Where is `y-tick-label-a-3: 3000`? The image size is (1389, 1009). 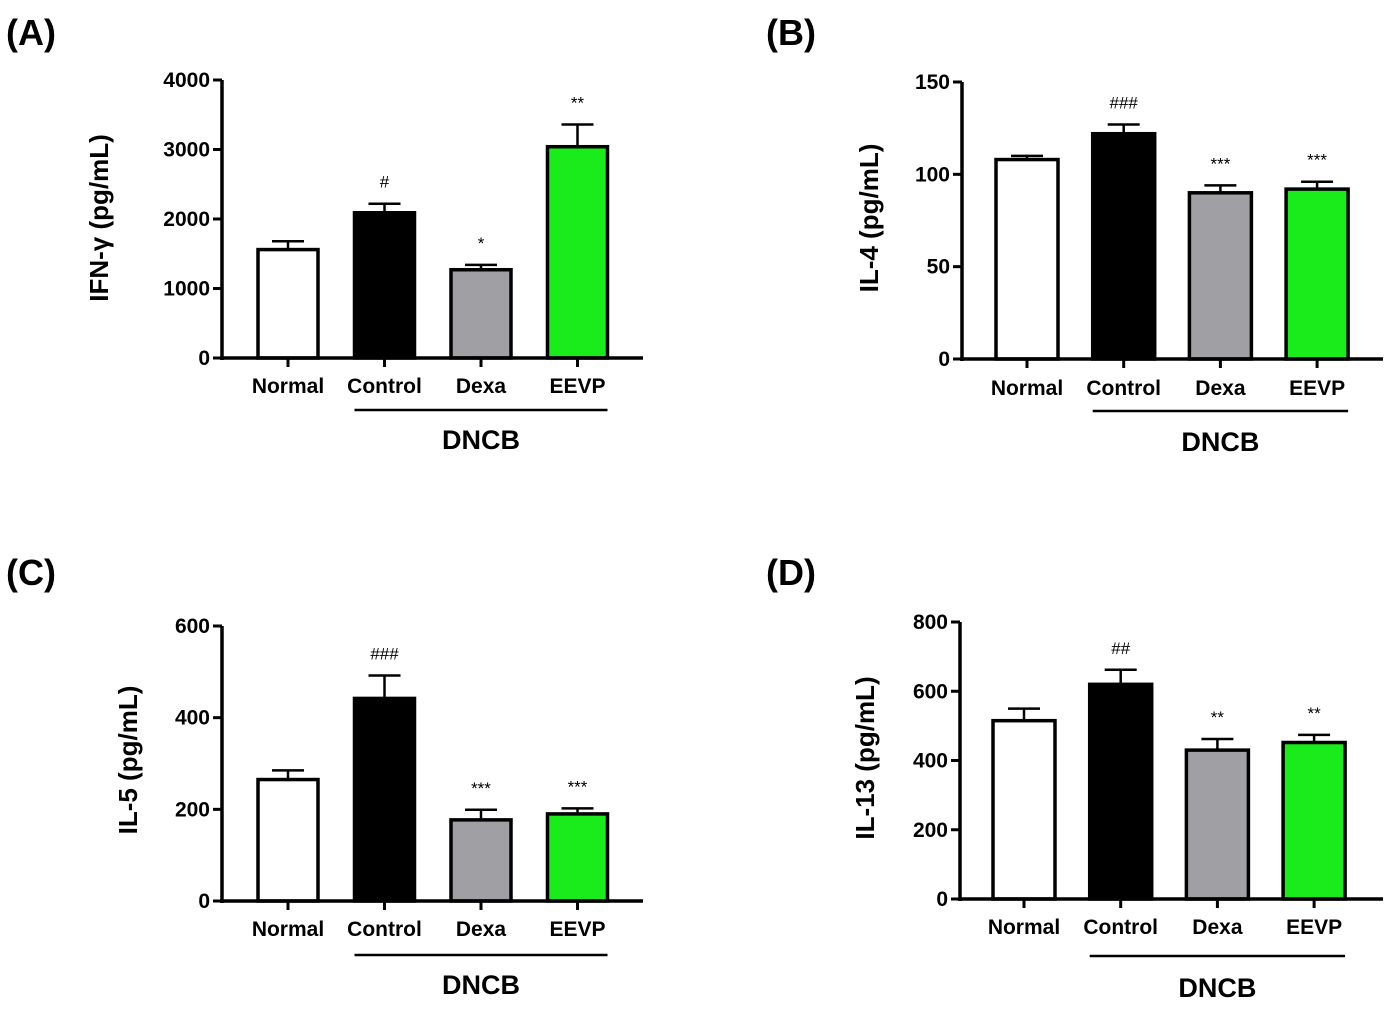
y-tick-label-a-3: 3000 is located at coordinates (186, 150).